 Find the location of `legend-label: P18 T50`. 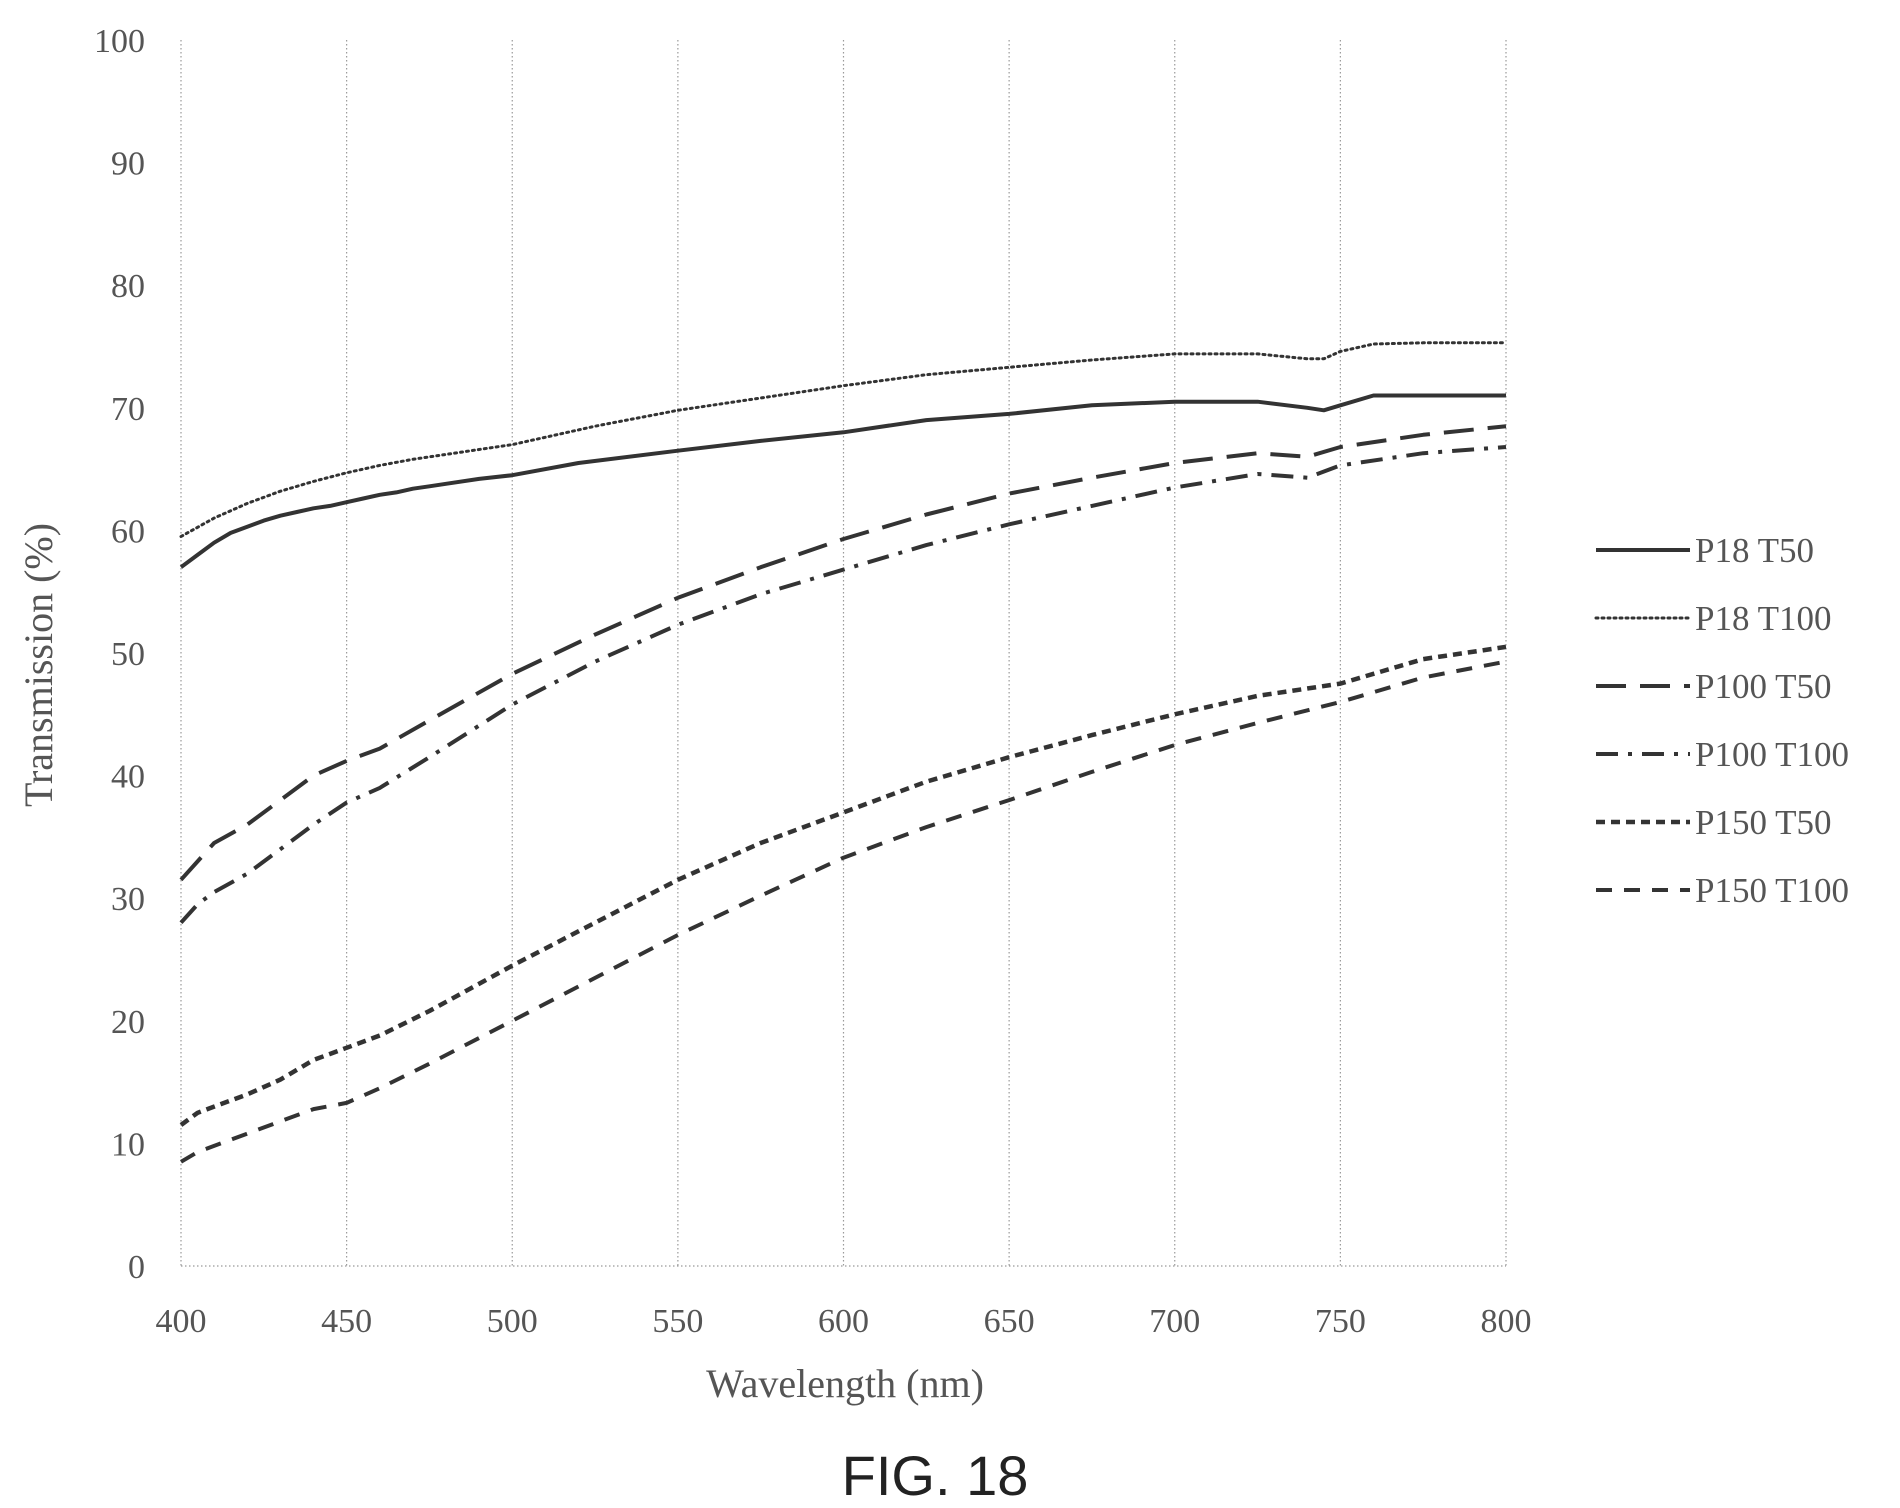

legend-label: P18 T50 is located at coordinates (1754, 550).